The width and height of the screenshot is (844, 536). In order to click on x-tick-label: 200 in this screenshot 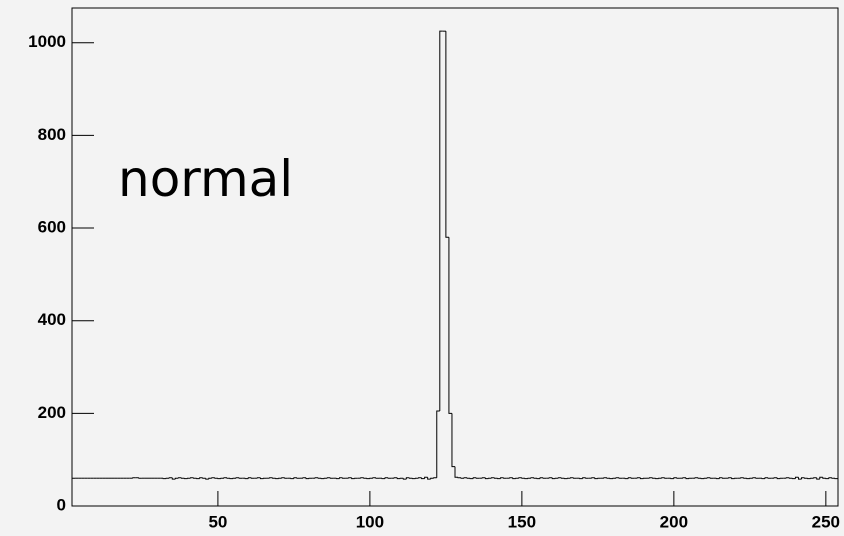, I will do `click(674, 521)`.